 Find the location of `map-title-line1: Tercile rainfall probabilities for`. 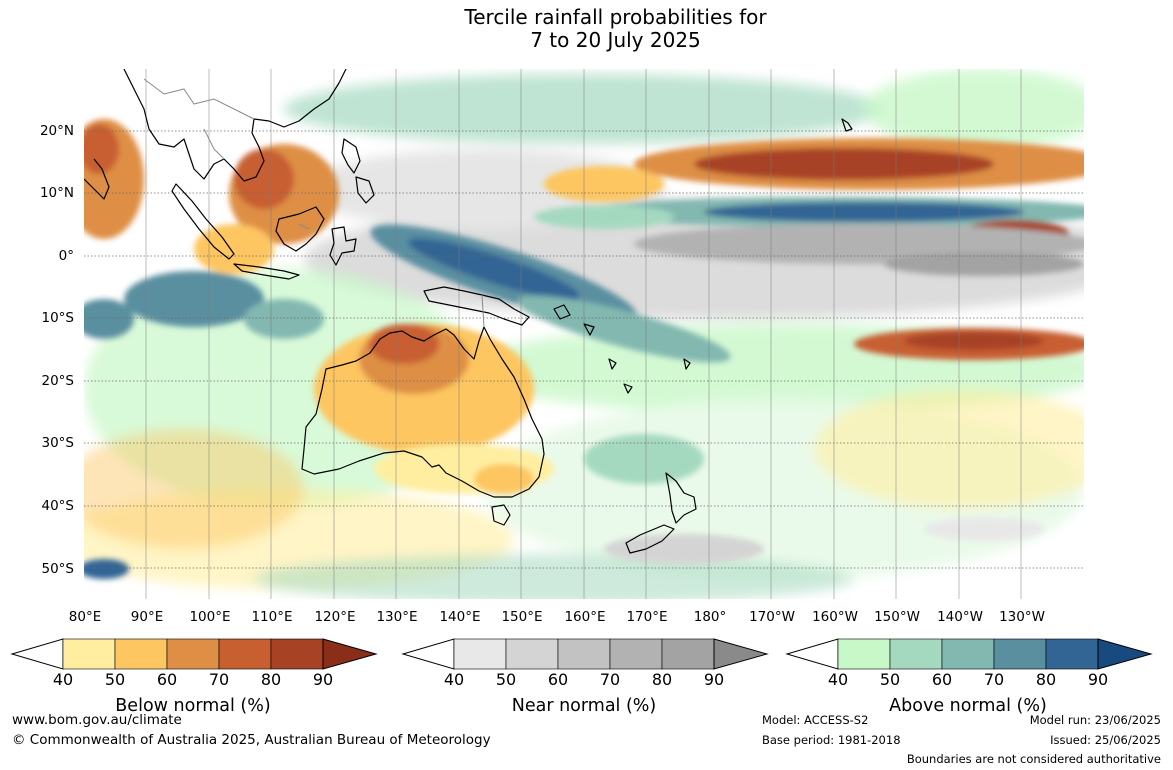

map-title-line1: Tercile rainfall probabilities for is located at coordinates (615, 17).